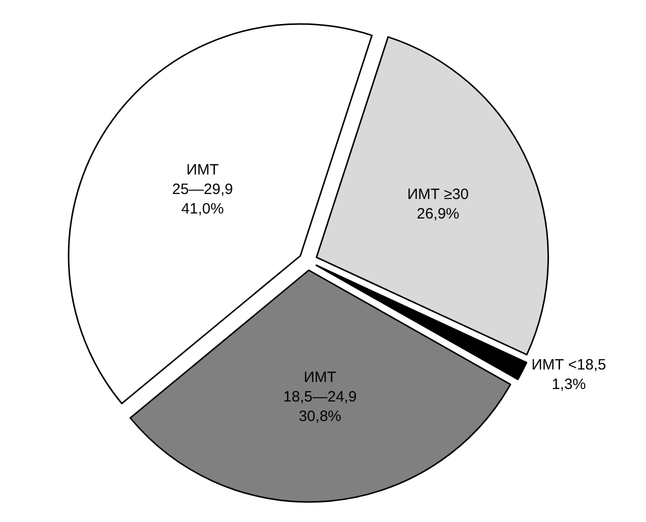  Describe the element at coordinates (569, 365) in the screenshot. I see `slice-label: ИМТ <18,5` at that location.